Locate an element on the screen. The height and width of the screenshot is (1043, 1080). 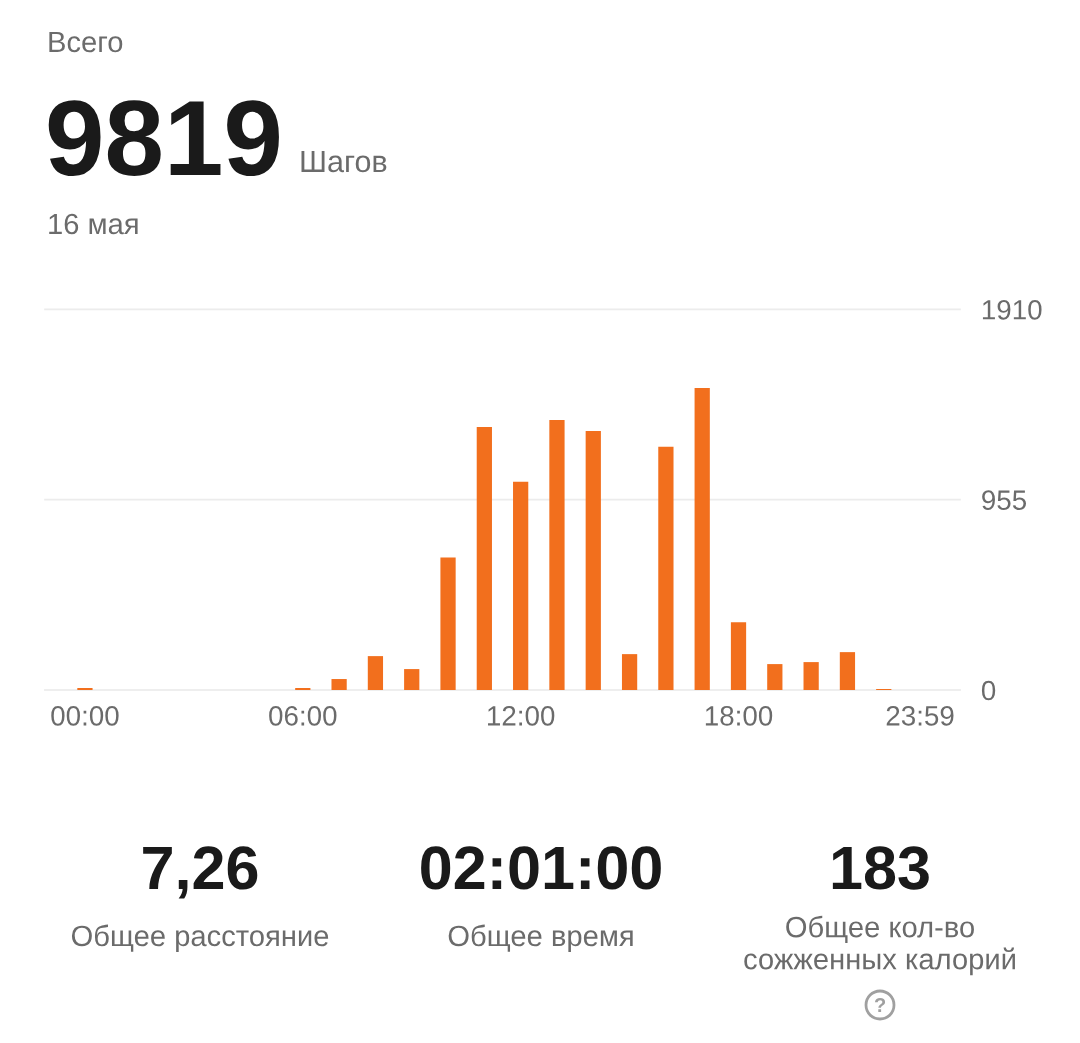
x-tick-label: 12:00 is located at coordinates (521, 716).